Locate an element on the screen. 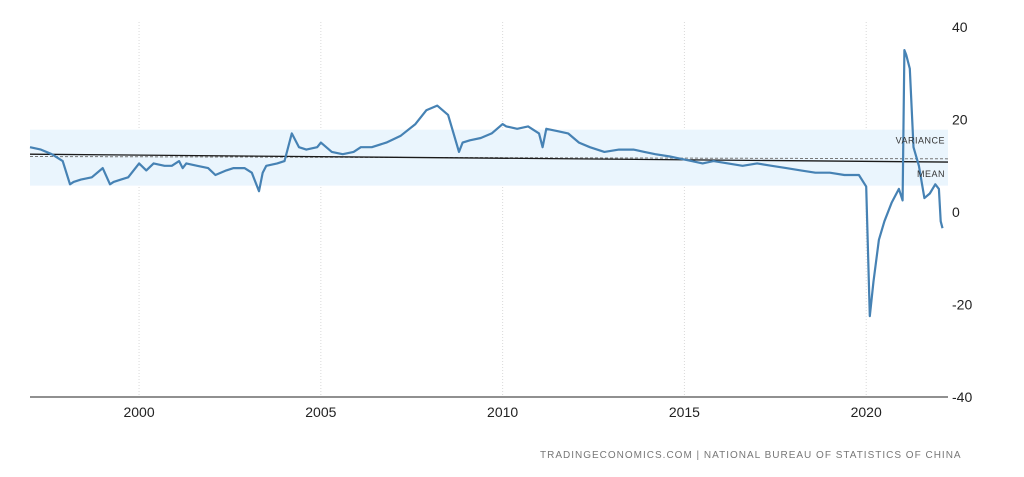 The height and width of the screenshot is (477, 1024). y-tick-20: 20 is located at coordinates (960, 120).